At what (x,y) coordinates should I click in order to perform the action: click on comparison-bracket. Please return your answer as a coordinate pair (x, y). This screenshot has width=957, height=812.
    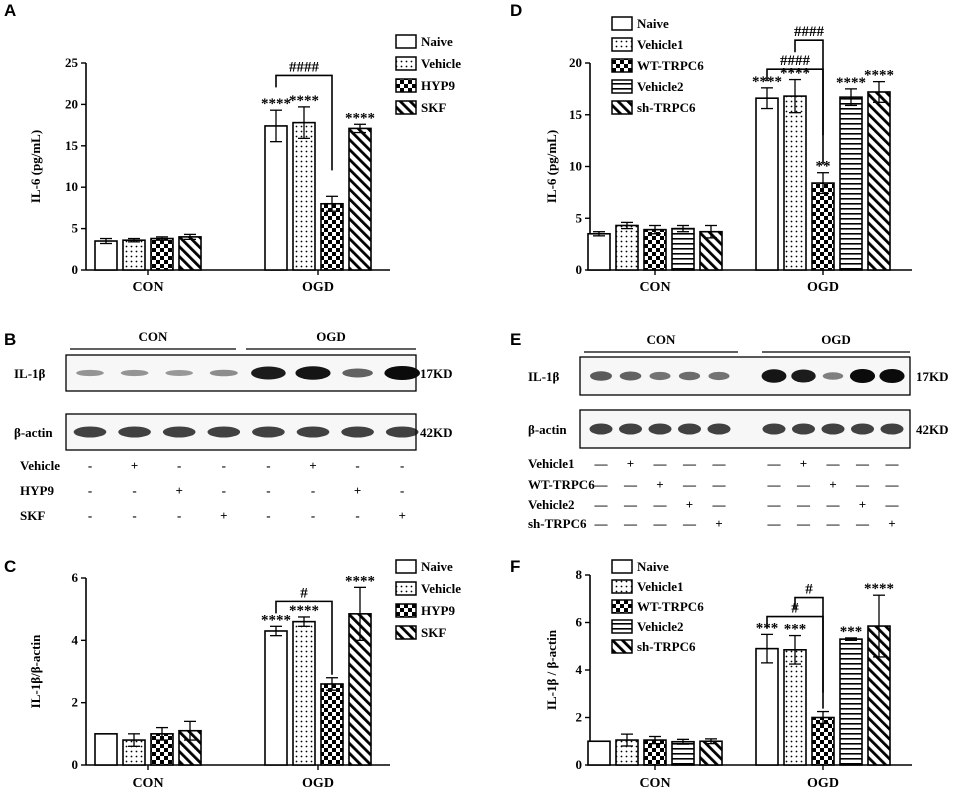
    Looking at the image, I should click on (809, 644).